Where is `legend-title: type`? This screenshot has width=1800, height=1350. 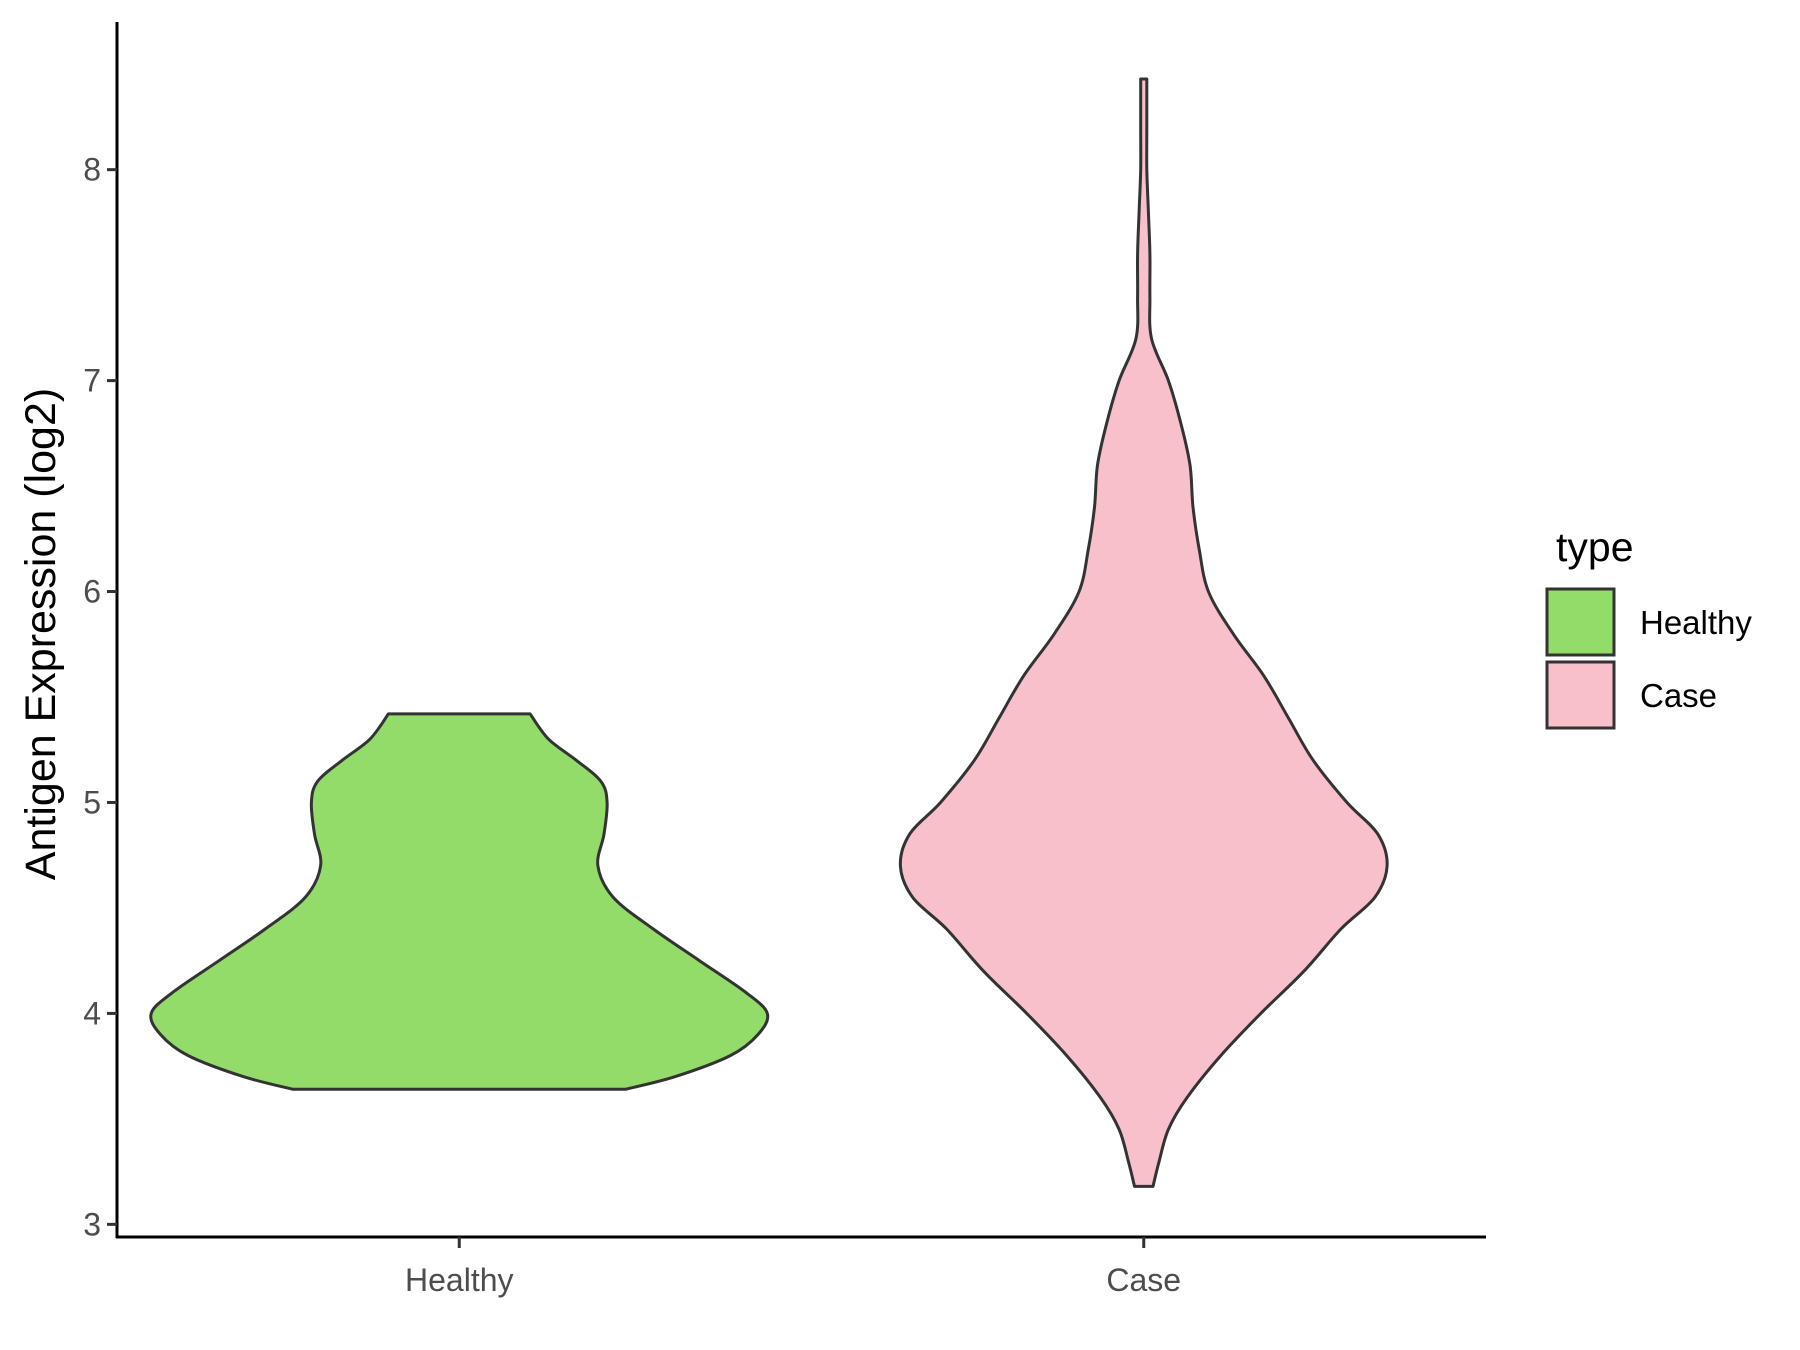 legend-title: type is located at coordinates (1595, 547).